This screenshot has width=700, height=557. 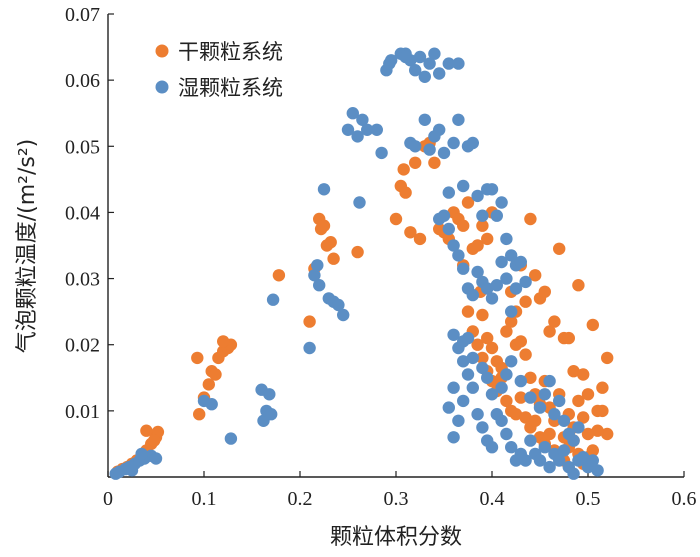 What do you see at coordinates (400, 490) in the screenshot?
I see `x-ticks: 0 0.1 0.2 0.3 0.4 0.5 0.6` at bounding box center [400, 490].